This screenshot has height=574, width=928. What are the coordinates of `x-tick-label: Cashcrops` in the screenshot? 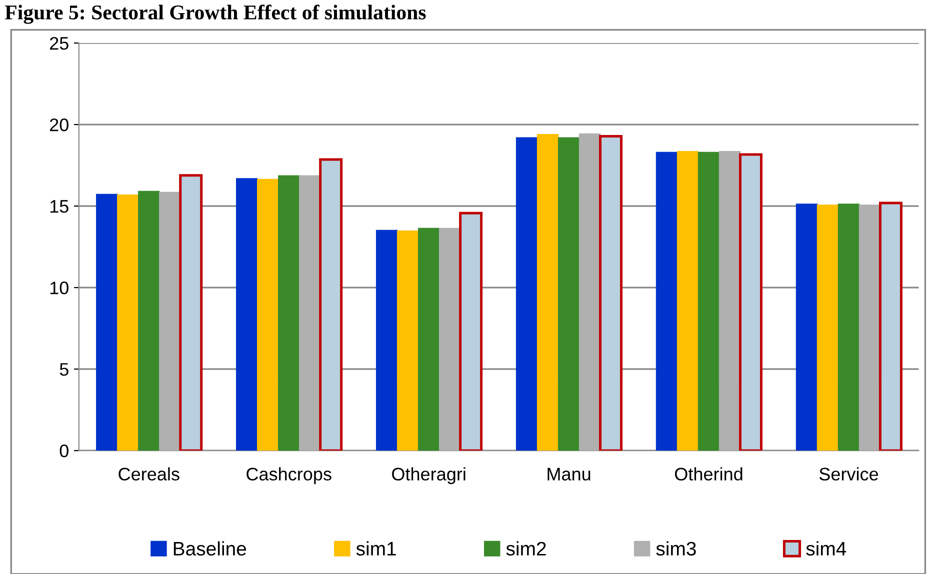 It's located at (289, 475).